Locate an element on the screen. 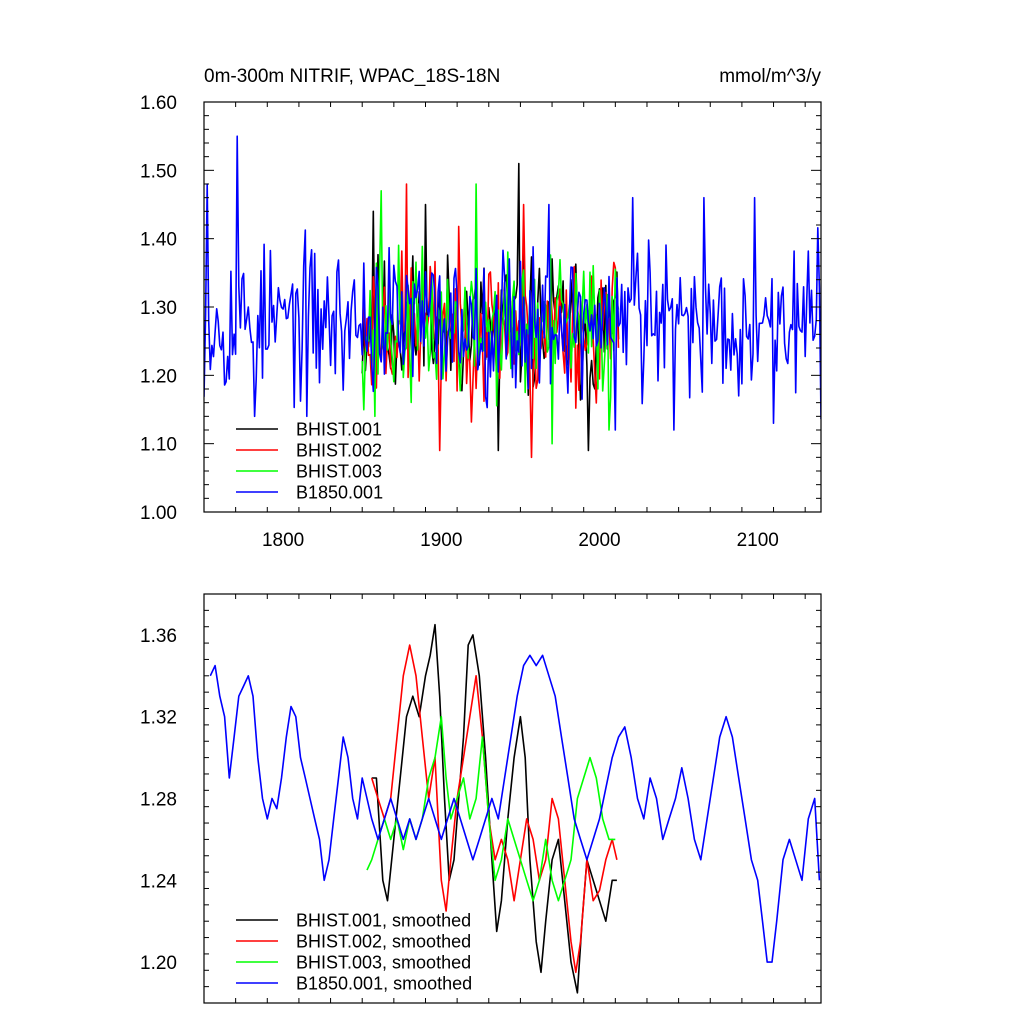 This screenshot has width=1024, height=1024. top-y-tick-label: 1.10 is located at coordinates (158, 445).